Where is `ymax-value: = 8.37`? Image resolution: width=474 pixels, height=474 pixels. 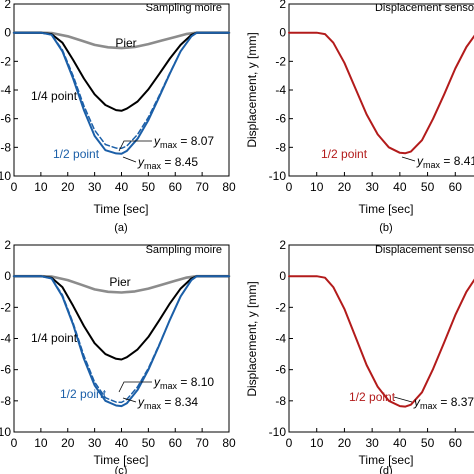 ymax-value: = 8.37 is located at coordinates (455, 402).